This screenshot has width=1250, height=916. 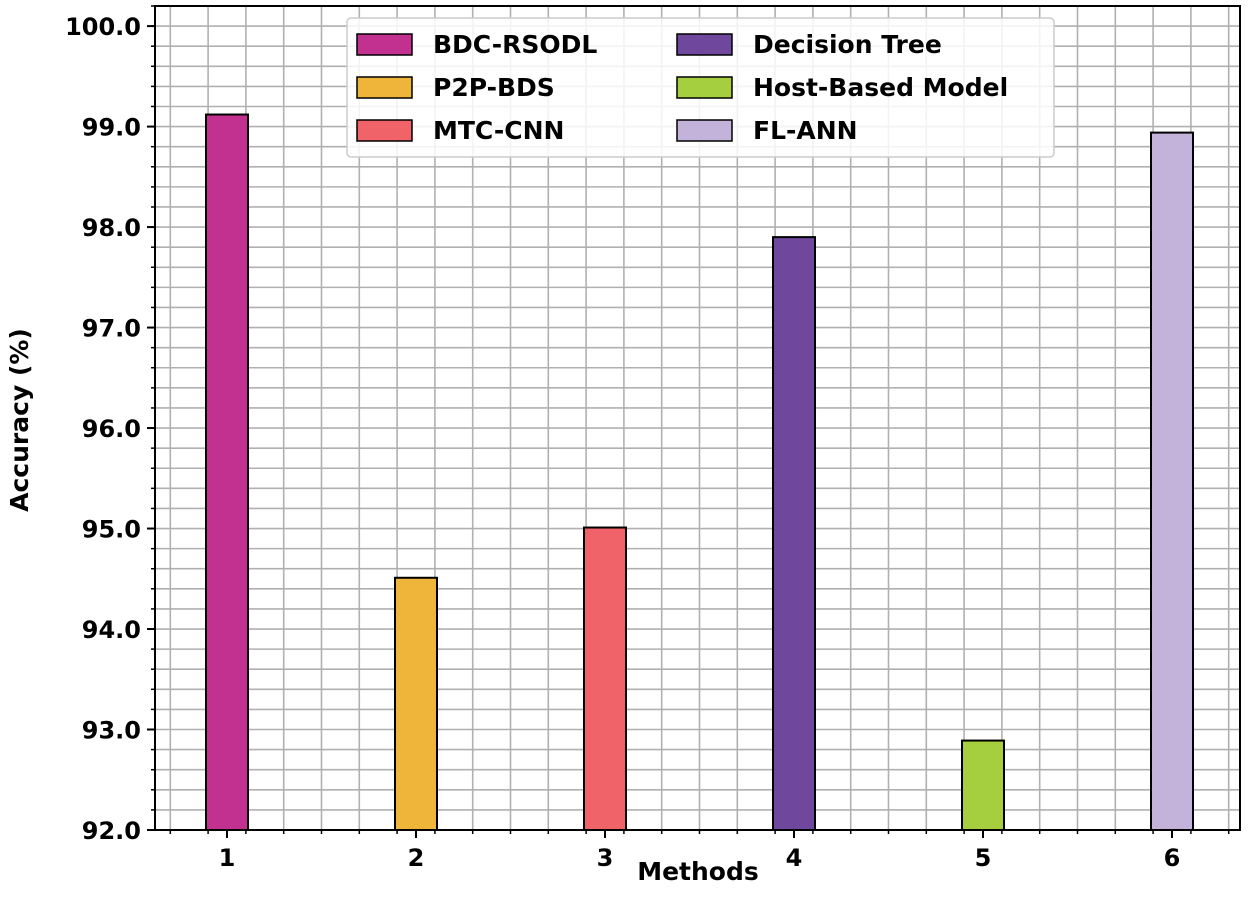 I want to click on legend-label: Decision Tree, so click(x=847, y=44).